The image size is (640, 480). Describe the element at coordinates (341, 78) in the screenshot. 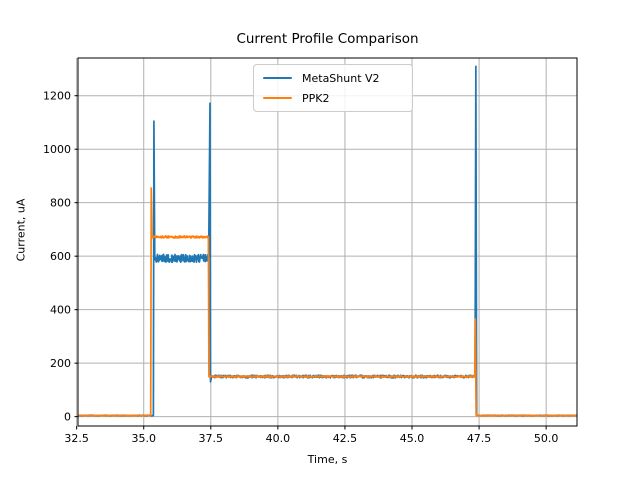

I see `legend-label-metashunt: MetaShunt V2` at that location.